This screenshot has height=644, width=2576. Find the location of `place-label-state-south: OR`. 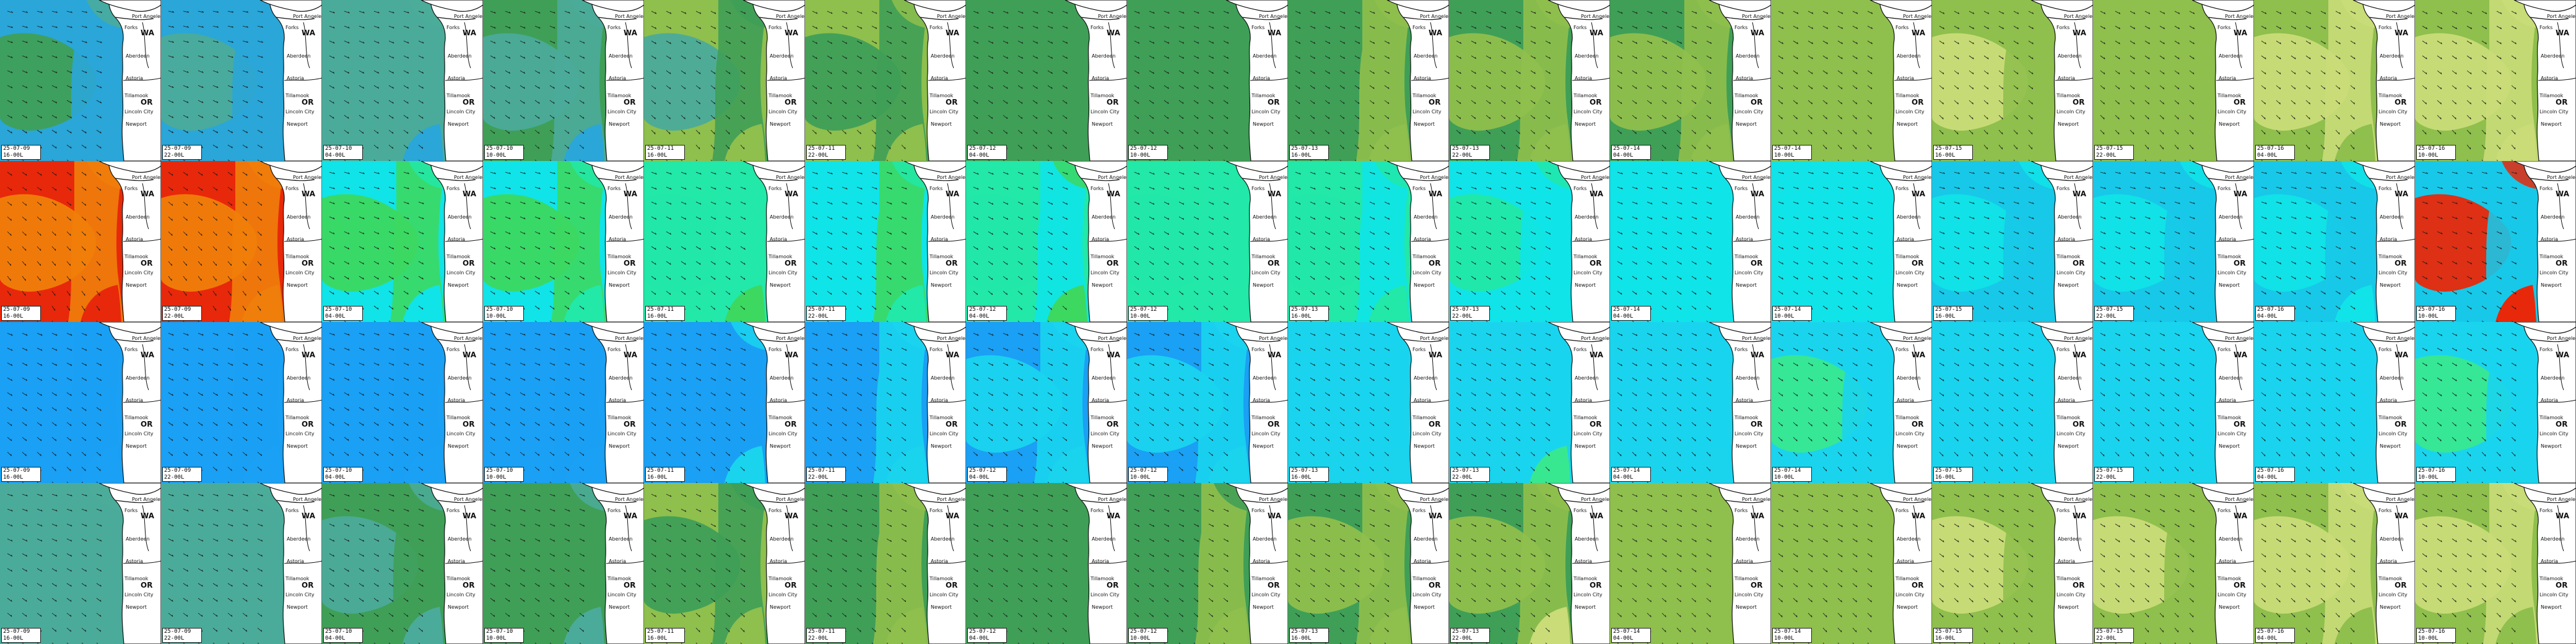

place-label-state-south: OR is located at coordinates (1113, 424).